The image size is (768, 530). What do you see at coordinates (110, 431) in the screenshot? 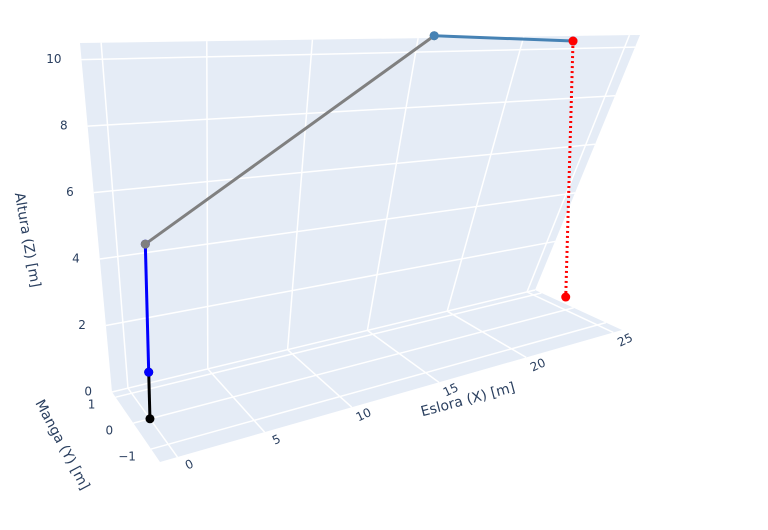
I see `y-tick-label: 0` at bounding box center [110, 431].